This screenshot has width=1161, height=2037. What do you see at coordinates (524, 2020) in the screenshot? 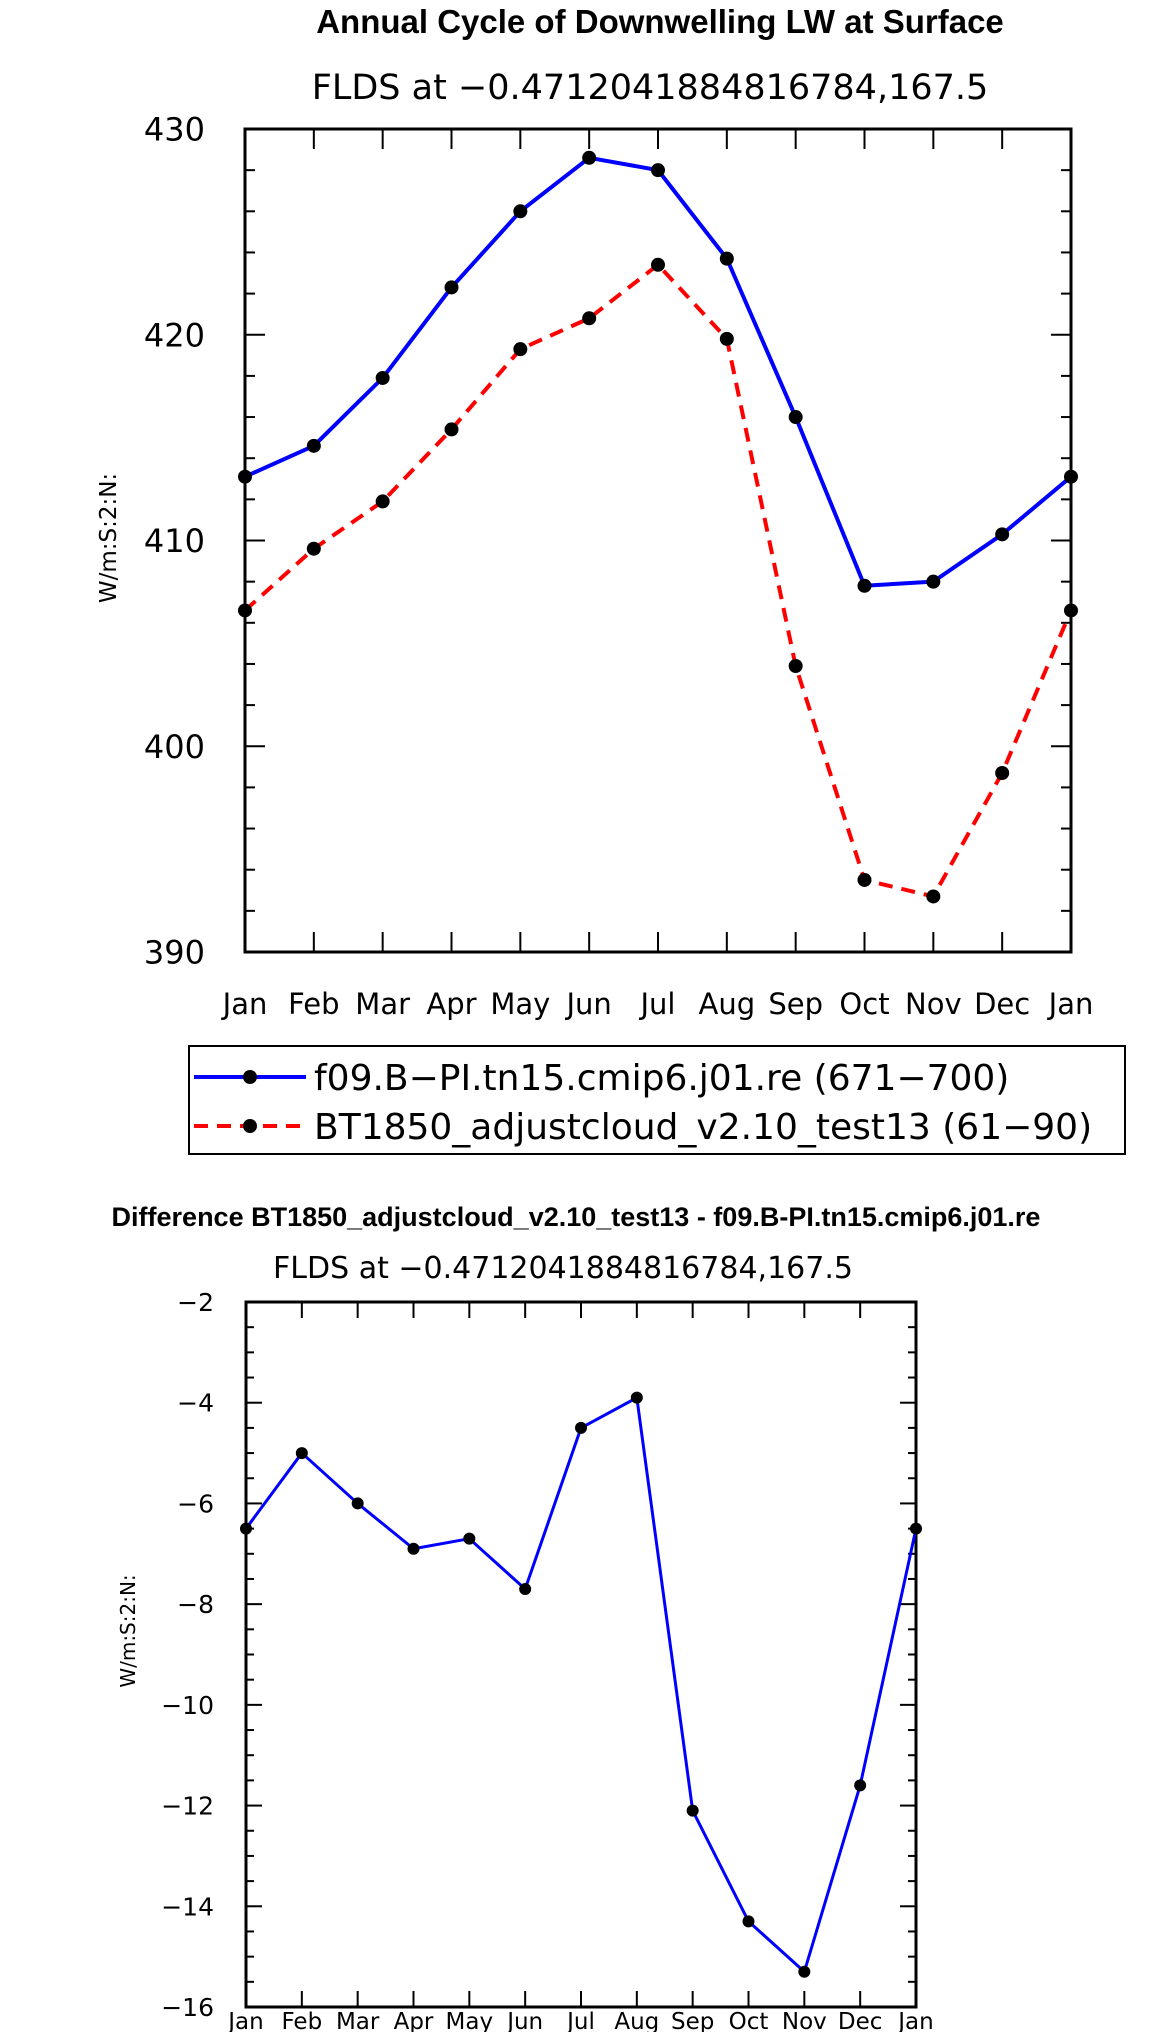
I see `bottom-x-tick-label: Jun` at bounding box center [524, 2020].